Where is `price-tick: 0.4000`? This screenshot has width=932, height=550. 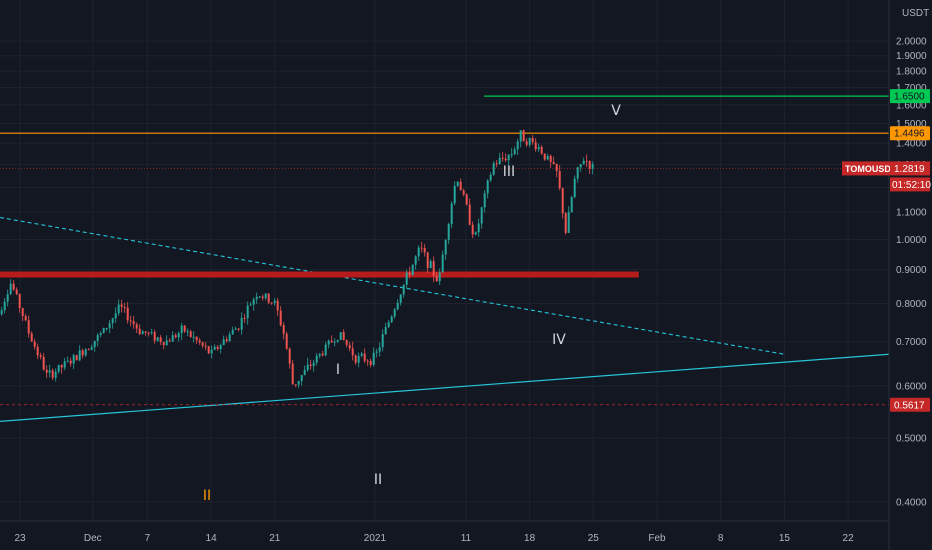 price-tick: 0.4000 is located at coordinates (911, 503).